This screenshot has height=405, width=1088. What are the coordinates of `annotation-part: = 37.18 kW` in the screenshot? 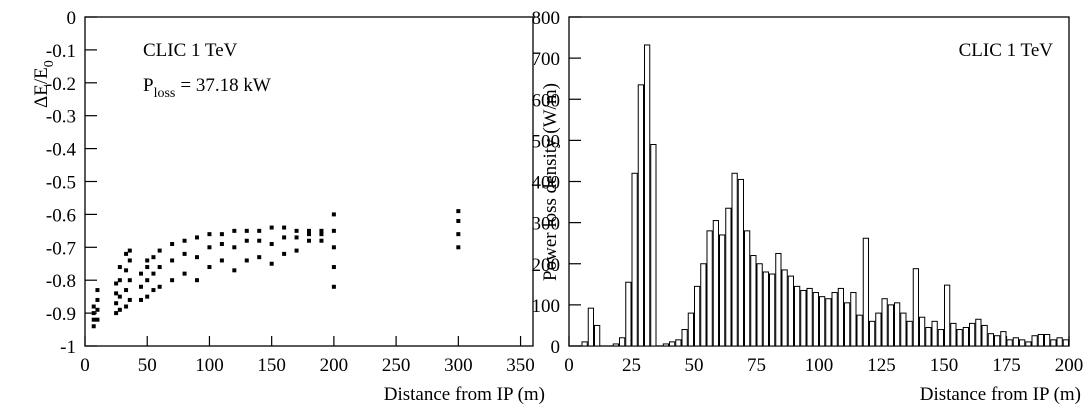 It's located at (225, 85).